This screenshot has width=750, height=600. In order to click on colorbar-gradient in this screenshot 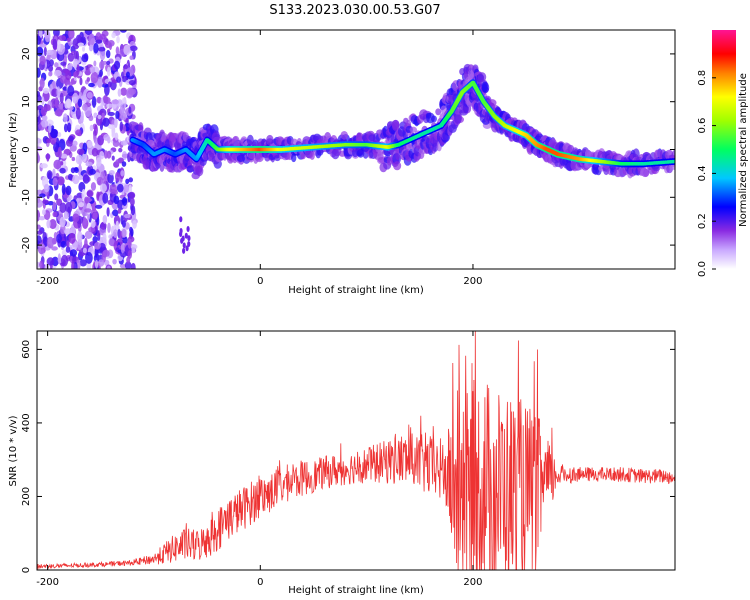, I will do `click(724, 149)`.